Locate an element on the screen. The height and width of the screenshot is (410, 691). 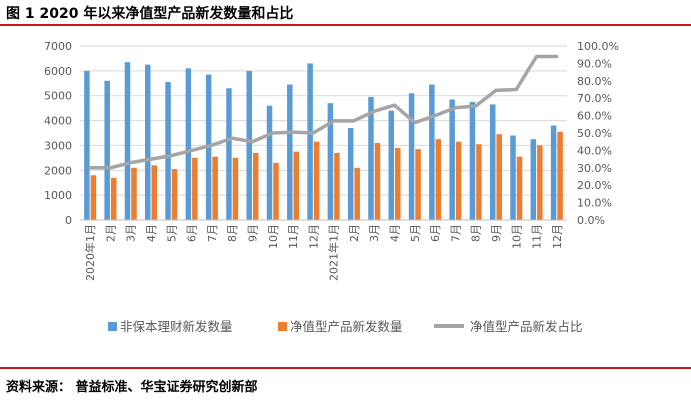
top-rule is located at coordinates (345, 25).